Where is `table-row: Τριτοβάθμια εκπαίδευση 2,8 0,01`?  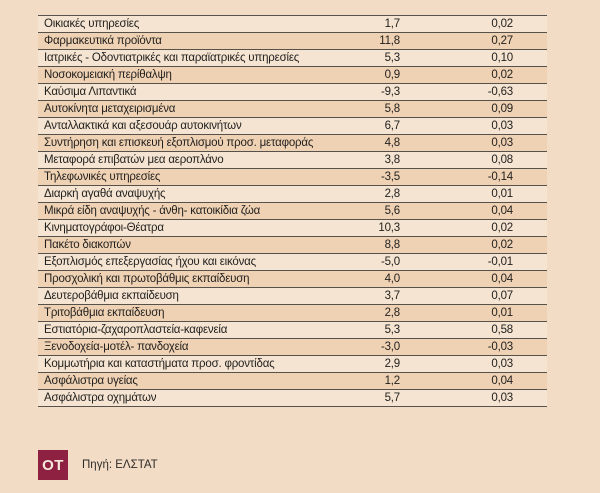
table-row: Τριτοβάθμια εκπαίδευση 2,8 0,01 is located at coordinates (292, 313).